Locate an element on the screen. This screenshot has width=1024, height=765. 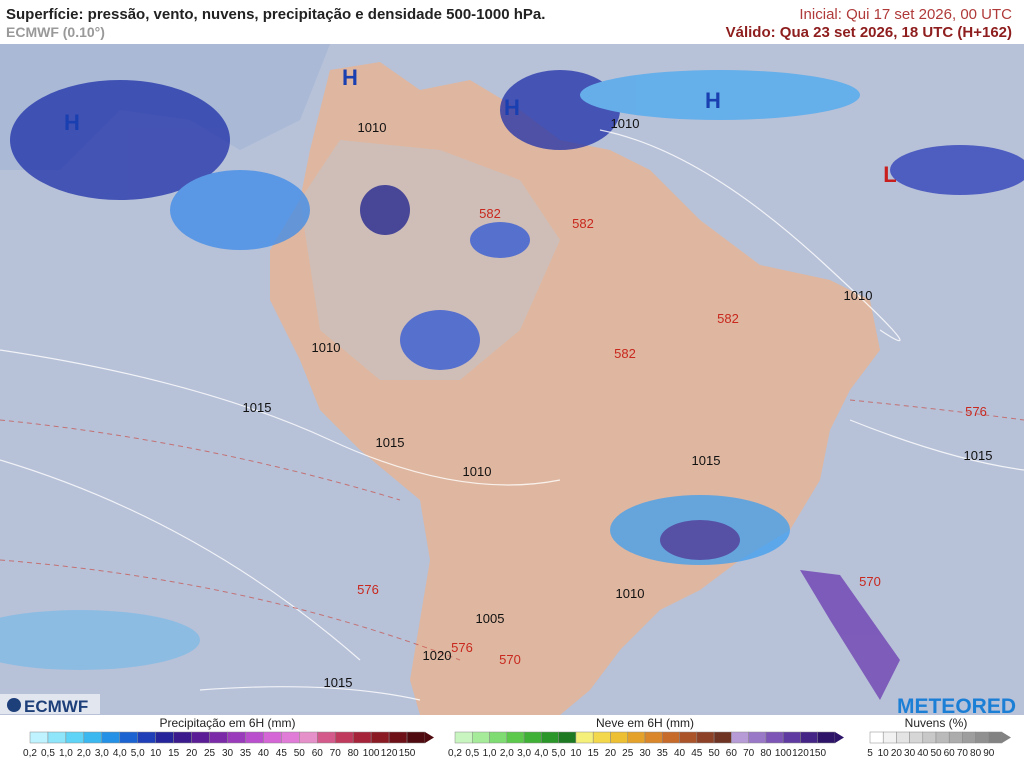
legend-tick: 60 is located at coordinates (950, 753).